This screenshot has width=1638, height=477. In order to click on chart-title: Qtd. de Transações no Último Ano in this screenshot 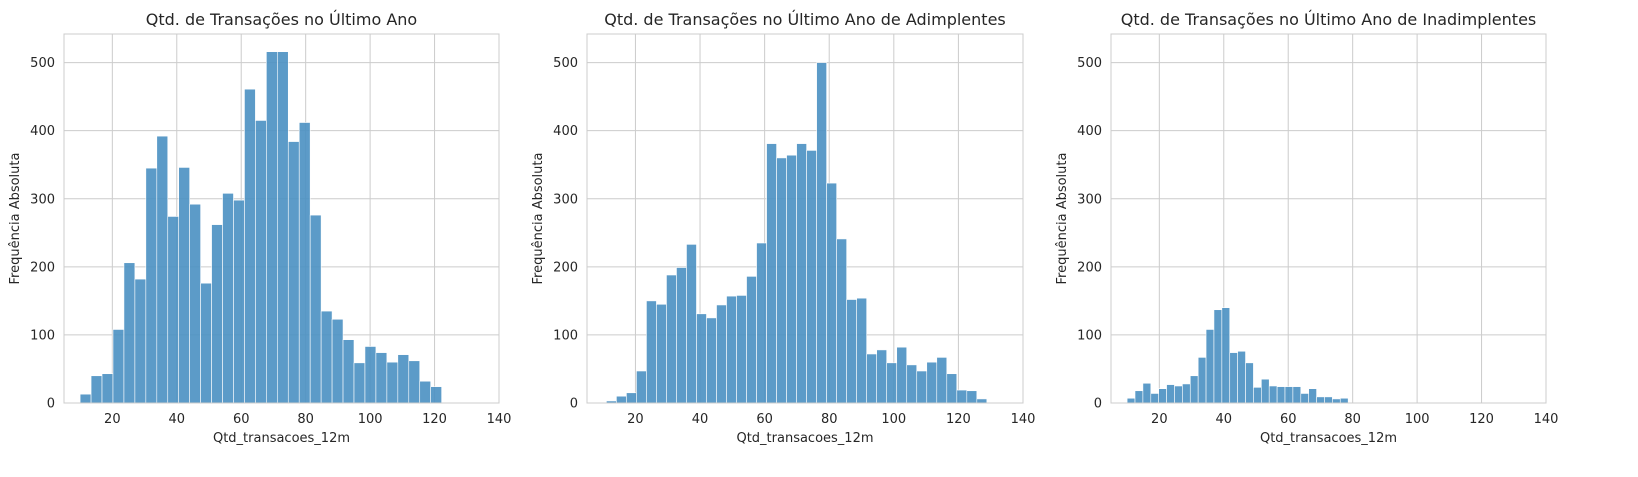, I will do `click(281, 19)`.